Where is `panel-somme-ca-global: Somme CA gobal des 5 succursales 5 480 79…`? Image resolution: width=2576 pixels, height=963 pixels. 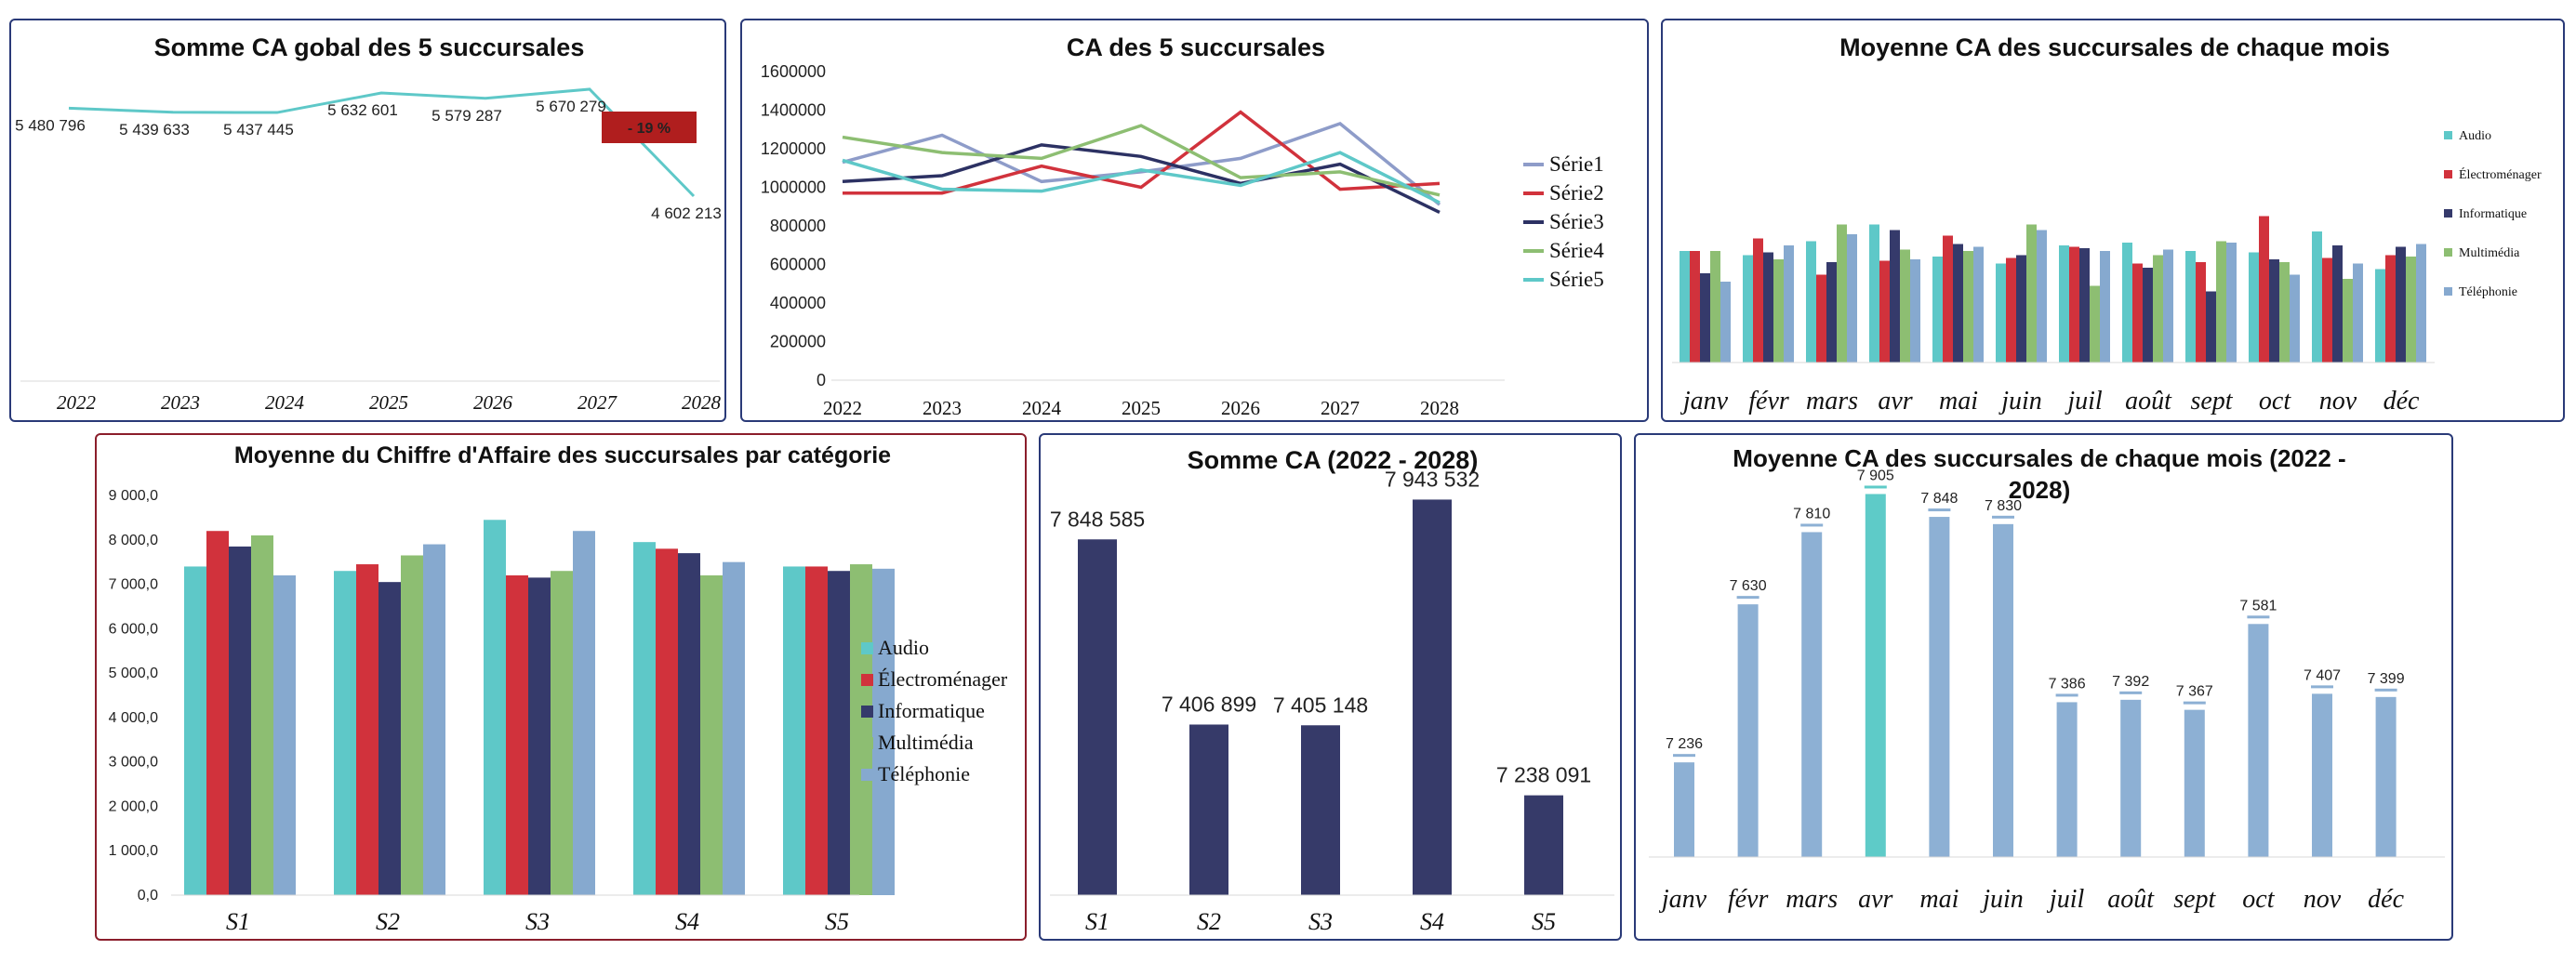
panel-somme-ca-global: Somme CA gobal des 5 succursales 5 480 79… is located at coordinates (367, 220).